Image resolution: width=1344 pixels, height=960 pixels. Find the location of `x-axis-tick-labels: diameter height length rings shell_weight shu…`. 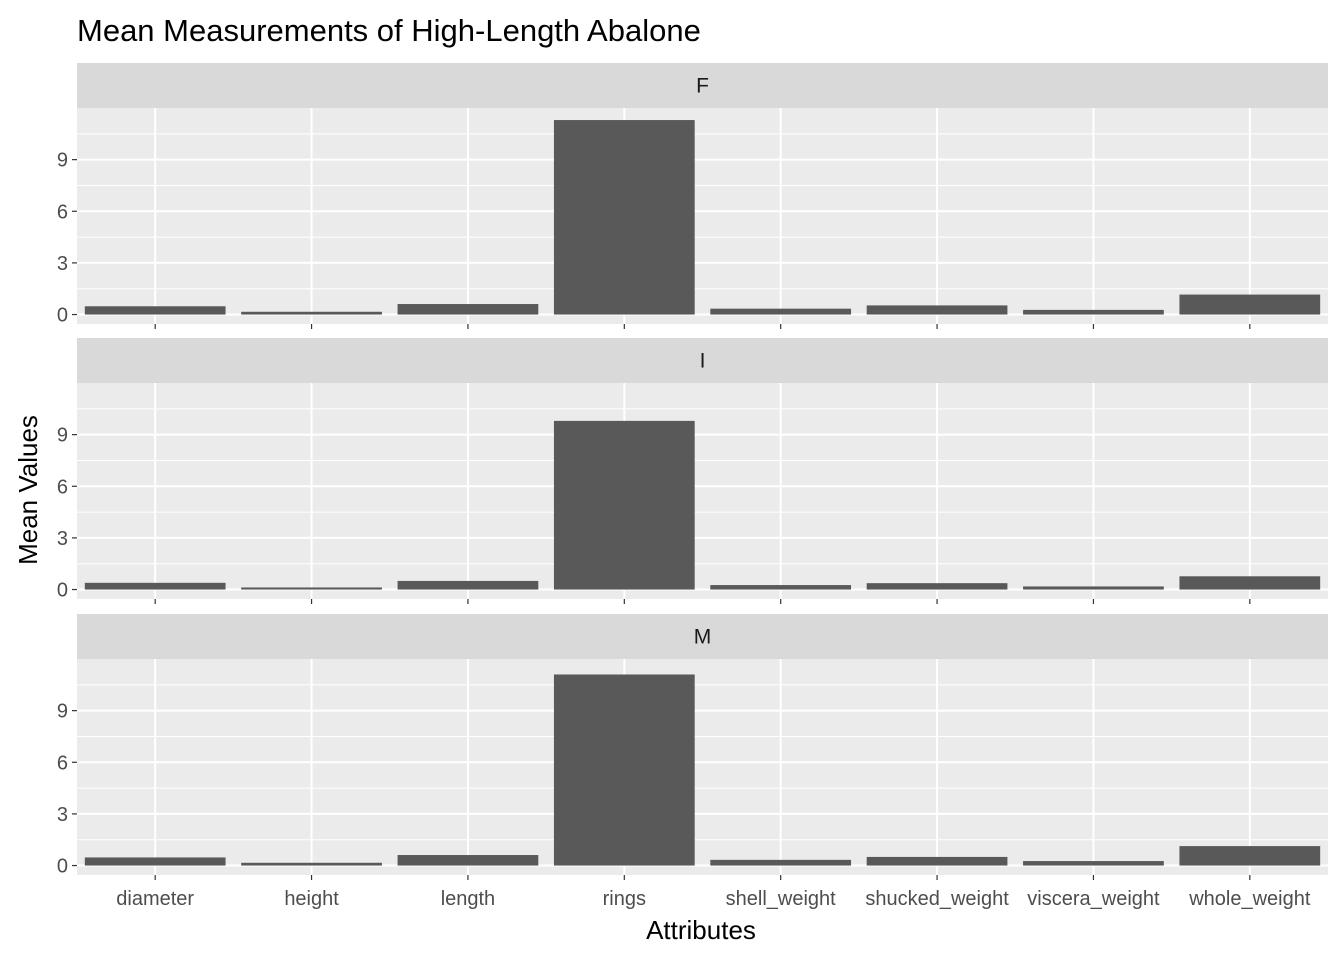

x-axis-tick-labels: diameter height length rings shell_weight shu… is located at coordinates (713, 899).